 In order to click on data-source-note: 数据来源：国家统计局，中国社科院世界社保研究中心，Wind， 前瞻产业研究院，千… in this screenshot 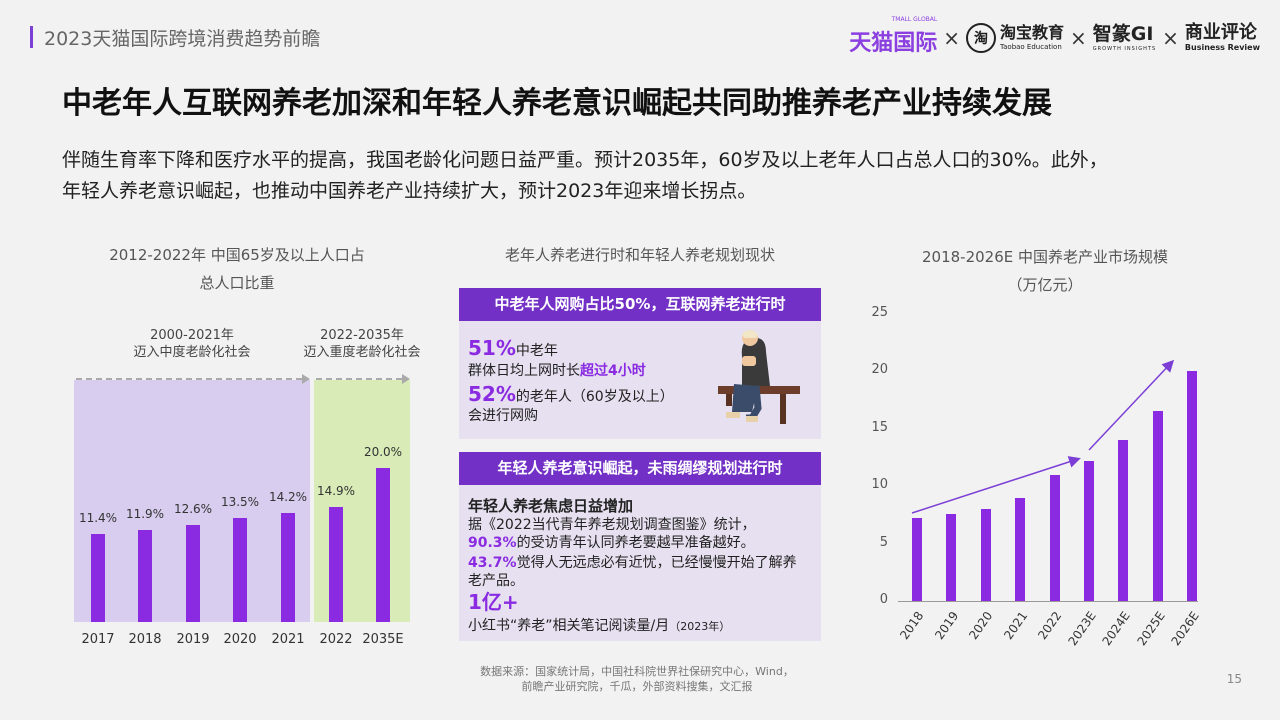, I will do `click(637, 679)`.